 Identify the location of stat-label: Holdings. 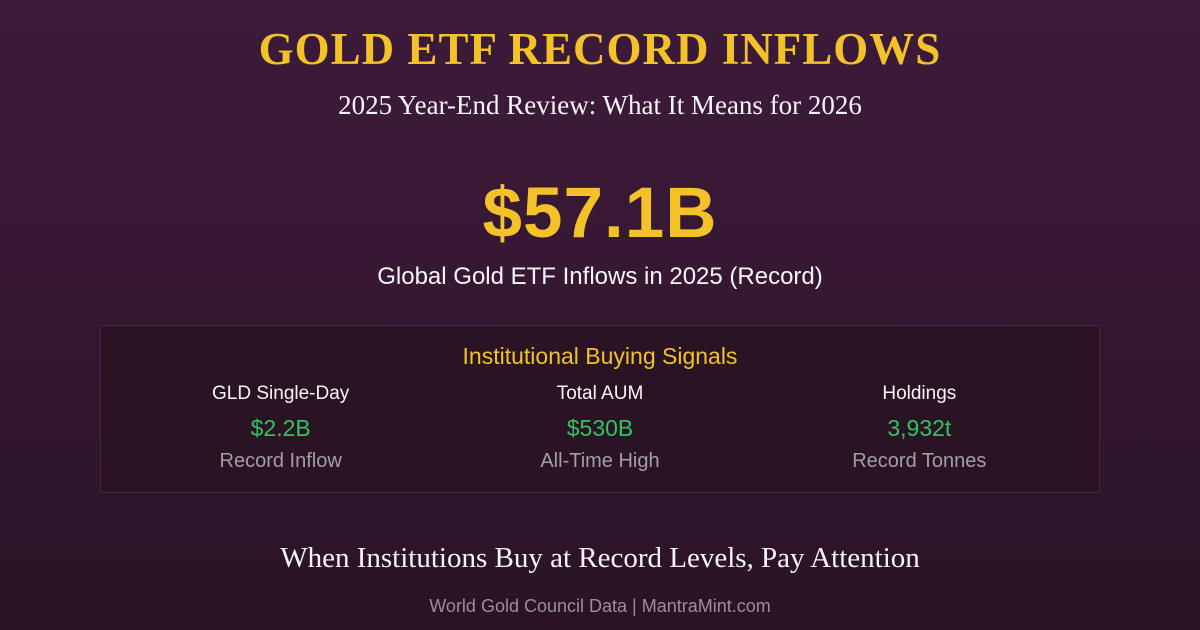
(919, 393).